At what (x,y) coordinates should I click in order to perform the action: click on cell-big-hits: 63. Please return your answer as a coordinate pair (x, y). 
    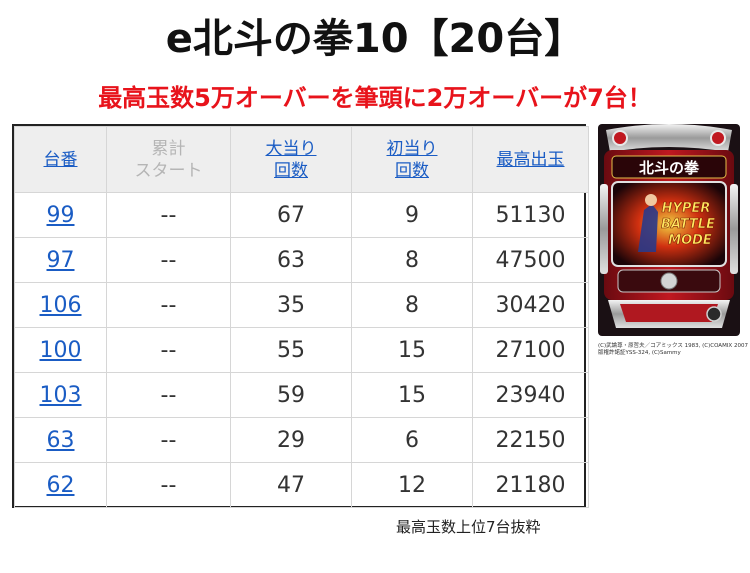
    Looking at the image, I should click on (291, 260).